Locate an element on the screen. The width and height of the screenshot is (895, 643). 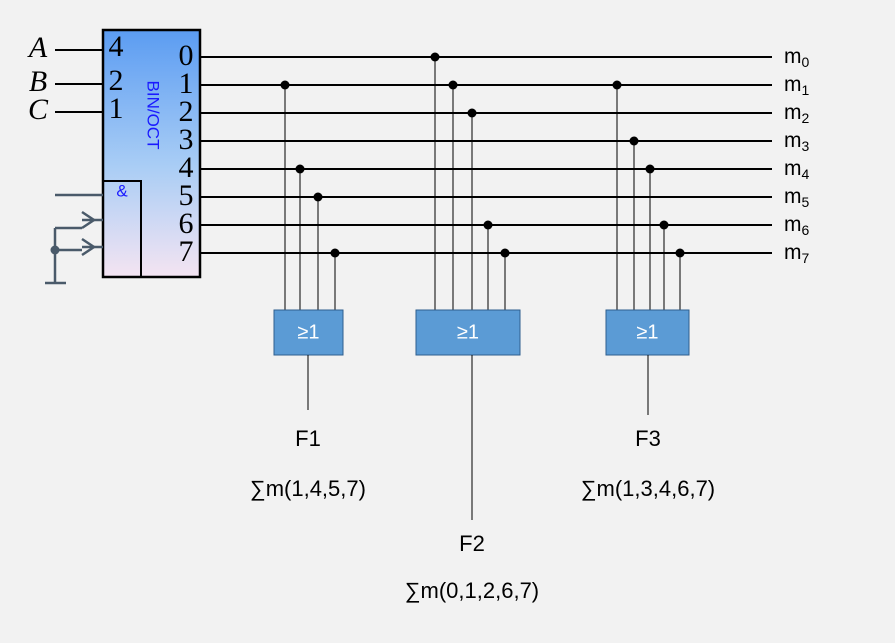
minterm-label: m2 is located at coordinates (797, 113).